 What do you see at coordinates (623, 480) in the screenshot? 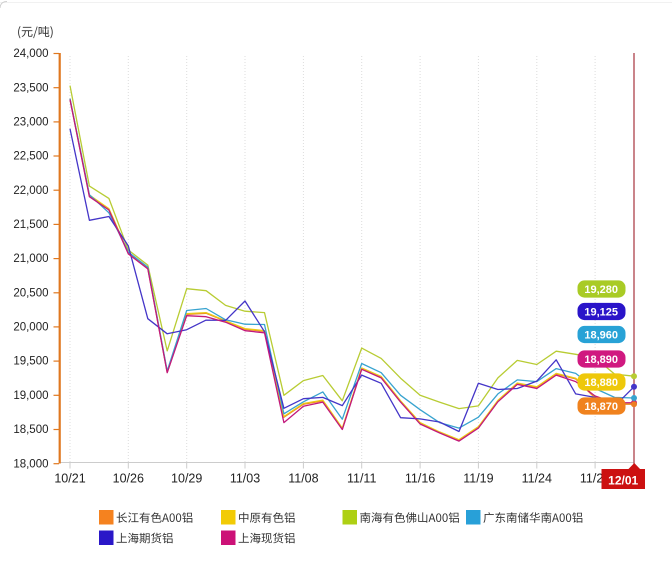
I see `svg-text: 12/01` at bounding box center [623, 480].